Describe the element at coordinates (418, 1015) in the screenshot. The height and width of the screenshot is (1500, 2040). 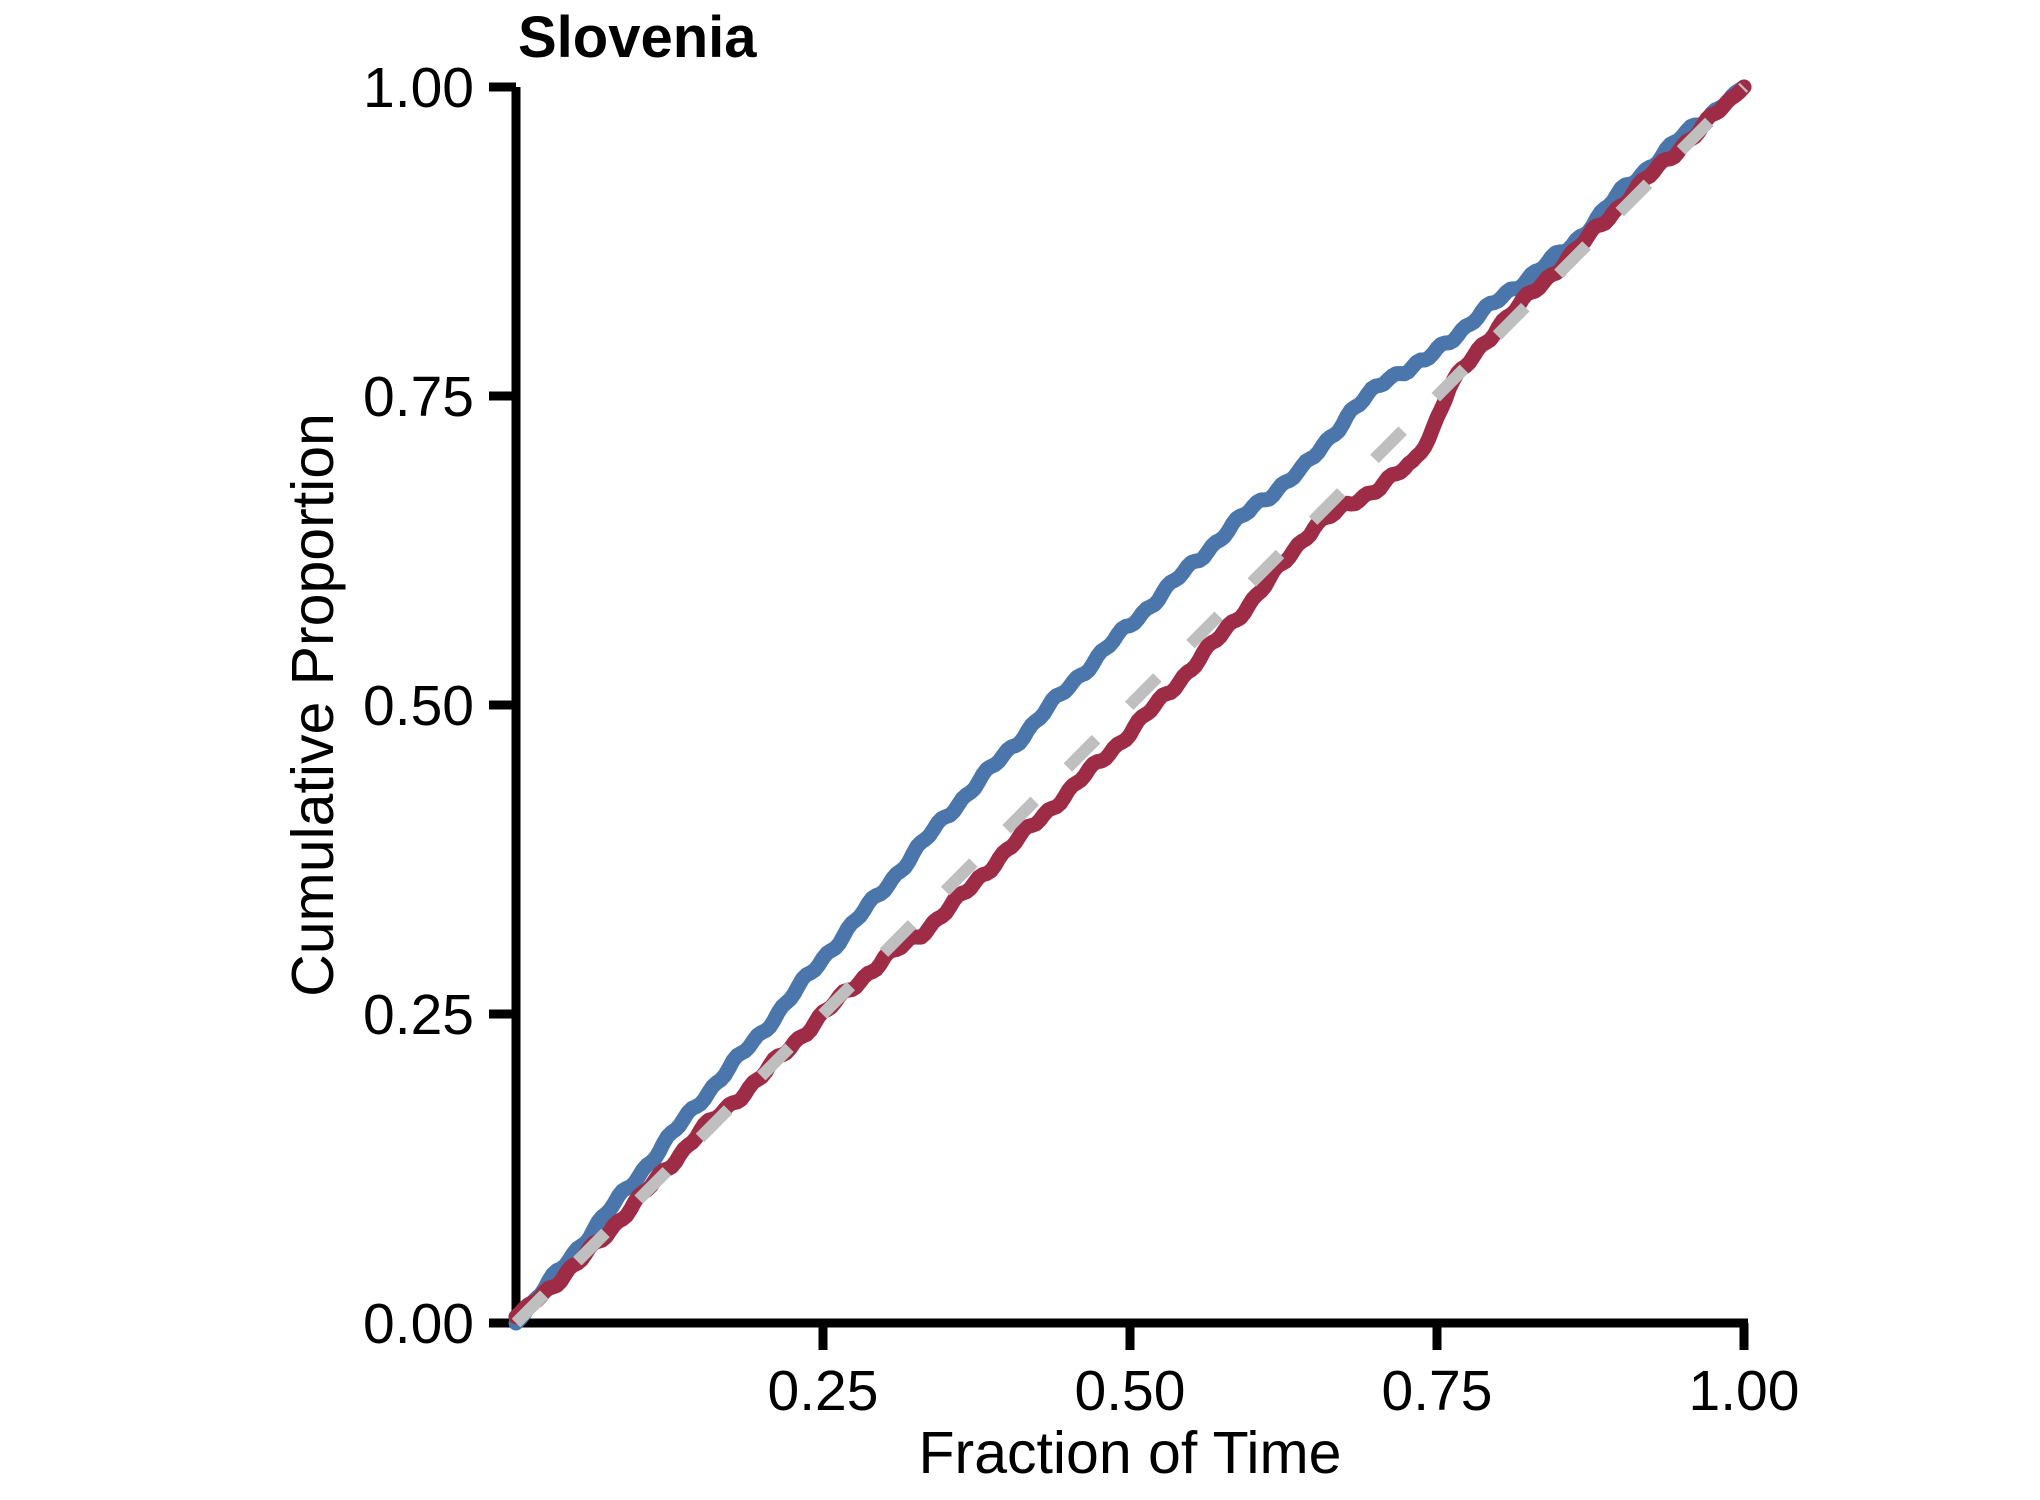
I see `y-tick-label: 0.25` at that location.